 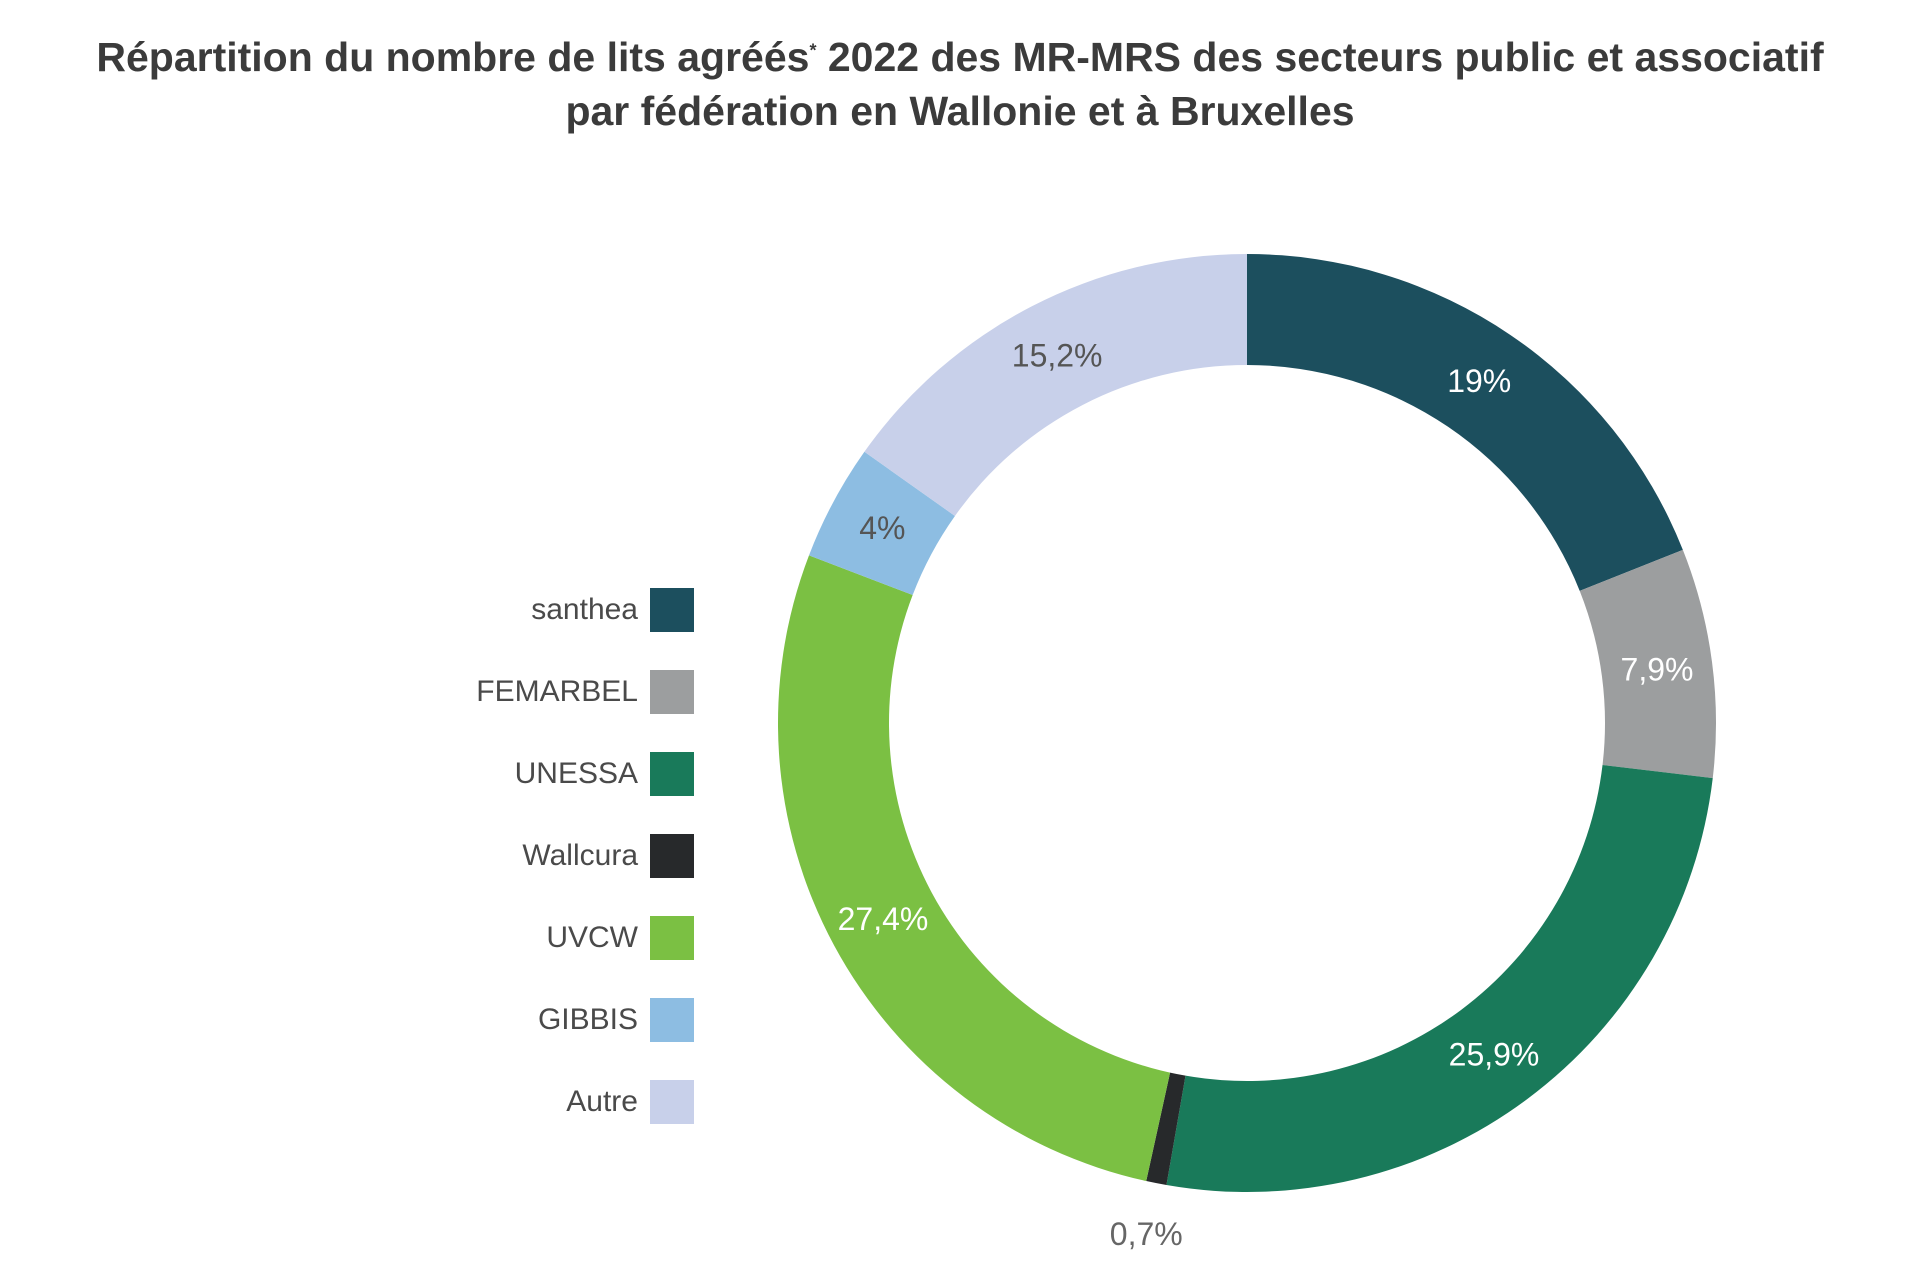 I want to click on legend-label: Wallcura, so click(x=580, y=855).